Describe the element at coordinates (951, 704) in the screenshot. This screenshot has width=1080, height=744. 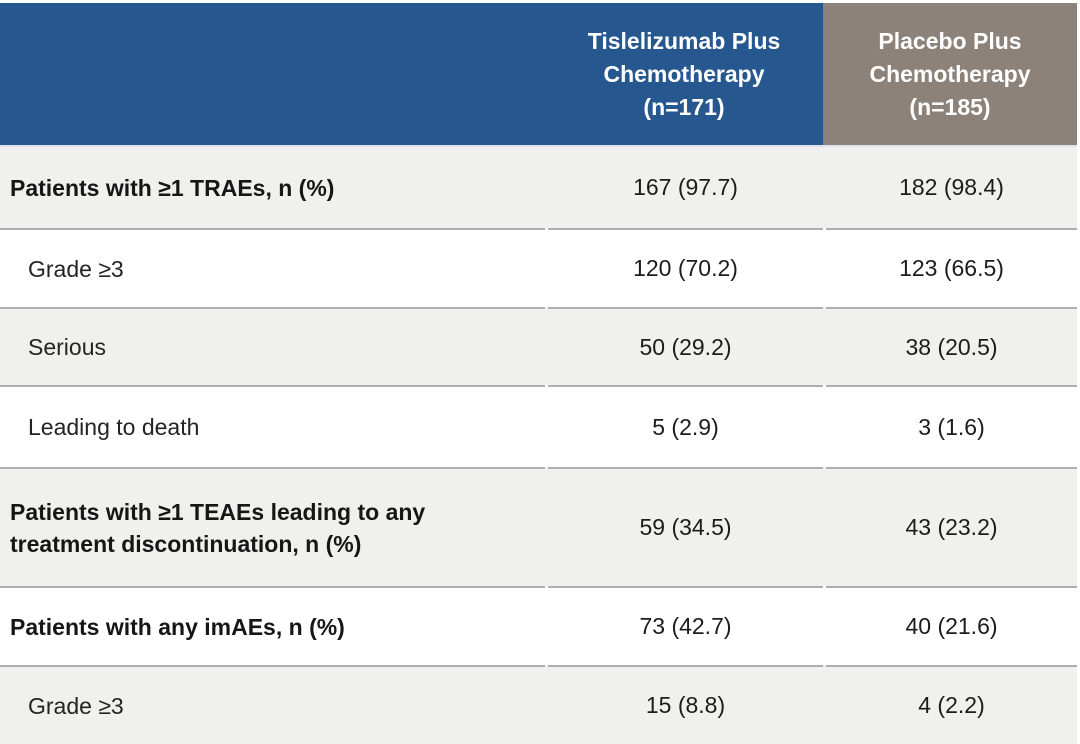
I see `value-placebo: 4 (2.2)` at that location.